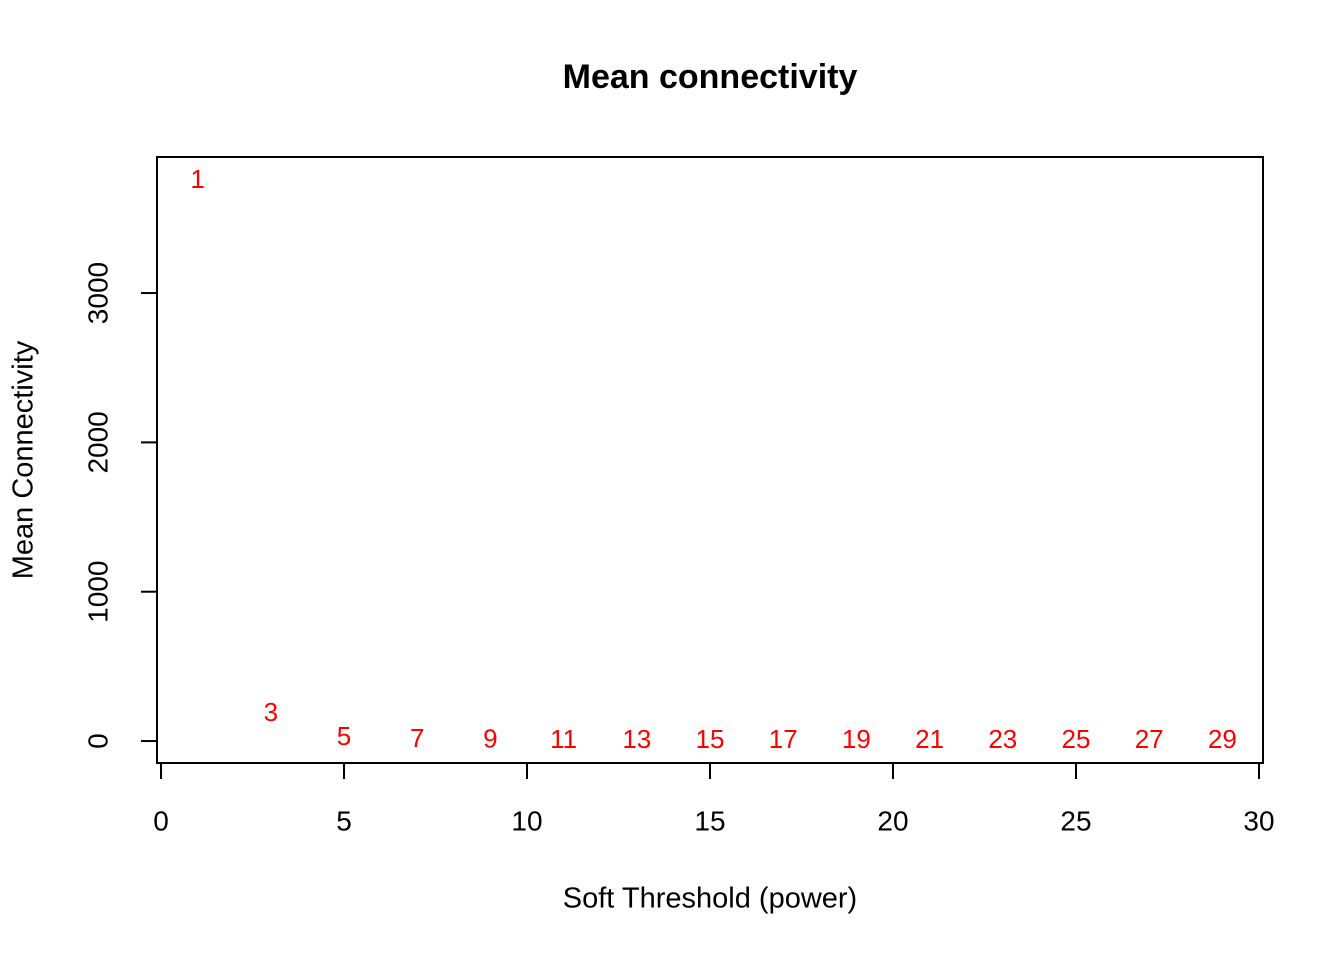 The width and height of the screenshot is (1344, 960). I want to click on x-tick-label: 5, so click(344, 820).